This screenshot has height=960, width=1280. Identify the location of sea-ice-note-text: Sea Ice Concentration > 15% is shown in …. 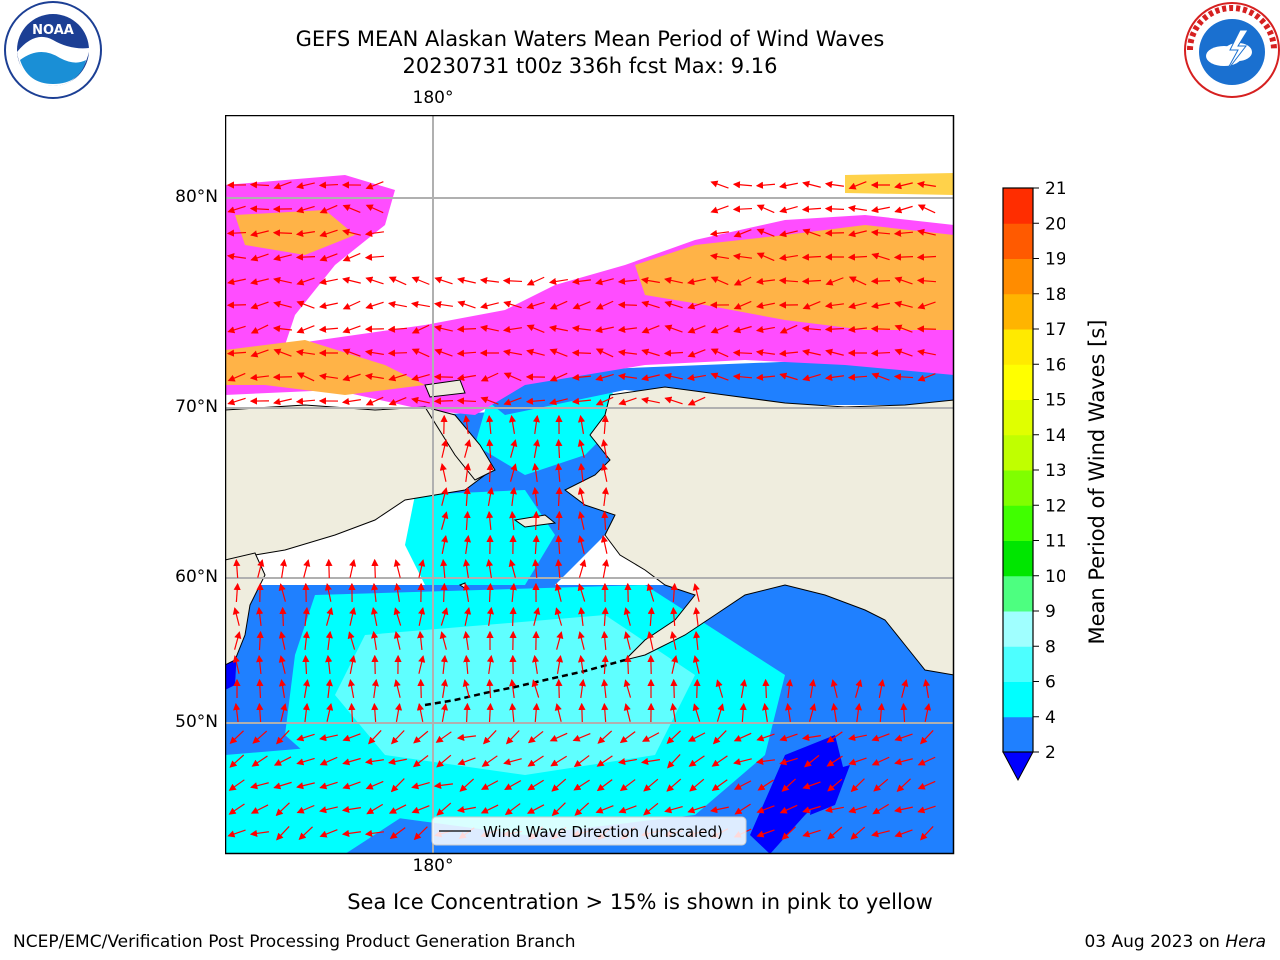
(640, 902).